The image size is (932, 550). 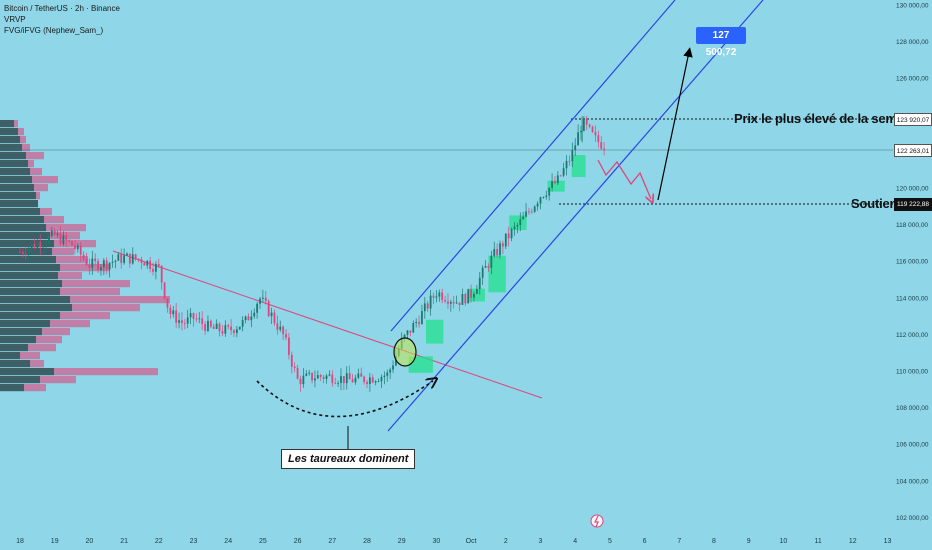 I want to click on weekly-high-price-label: 123 920,07, so click(x=913, y=119).